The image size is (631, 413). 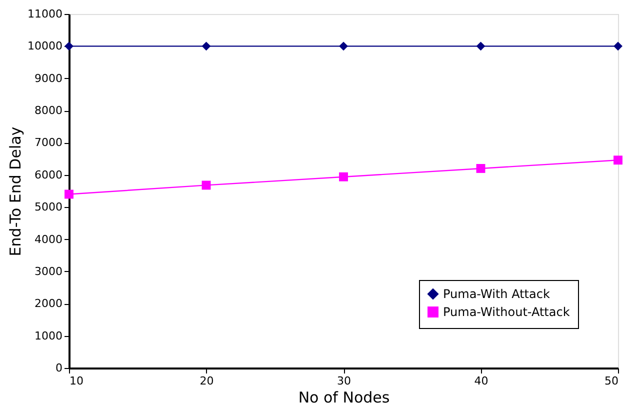 What do you see at coordinates (344, 397) in the screenshot?
I see `x-axis-title: No of Nodes` at bounding box center [344, 397].